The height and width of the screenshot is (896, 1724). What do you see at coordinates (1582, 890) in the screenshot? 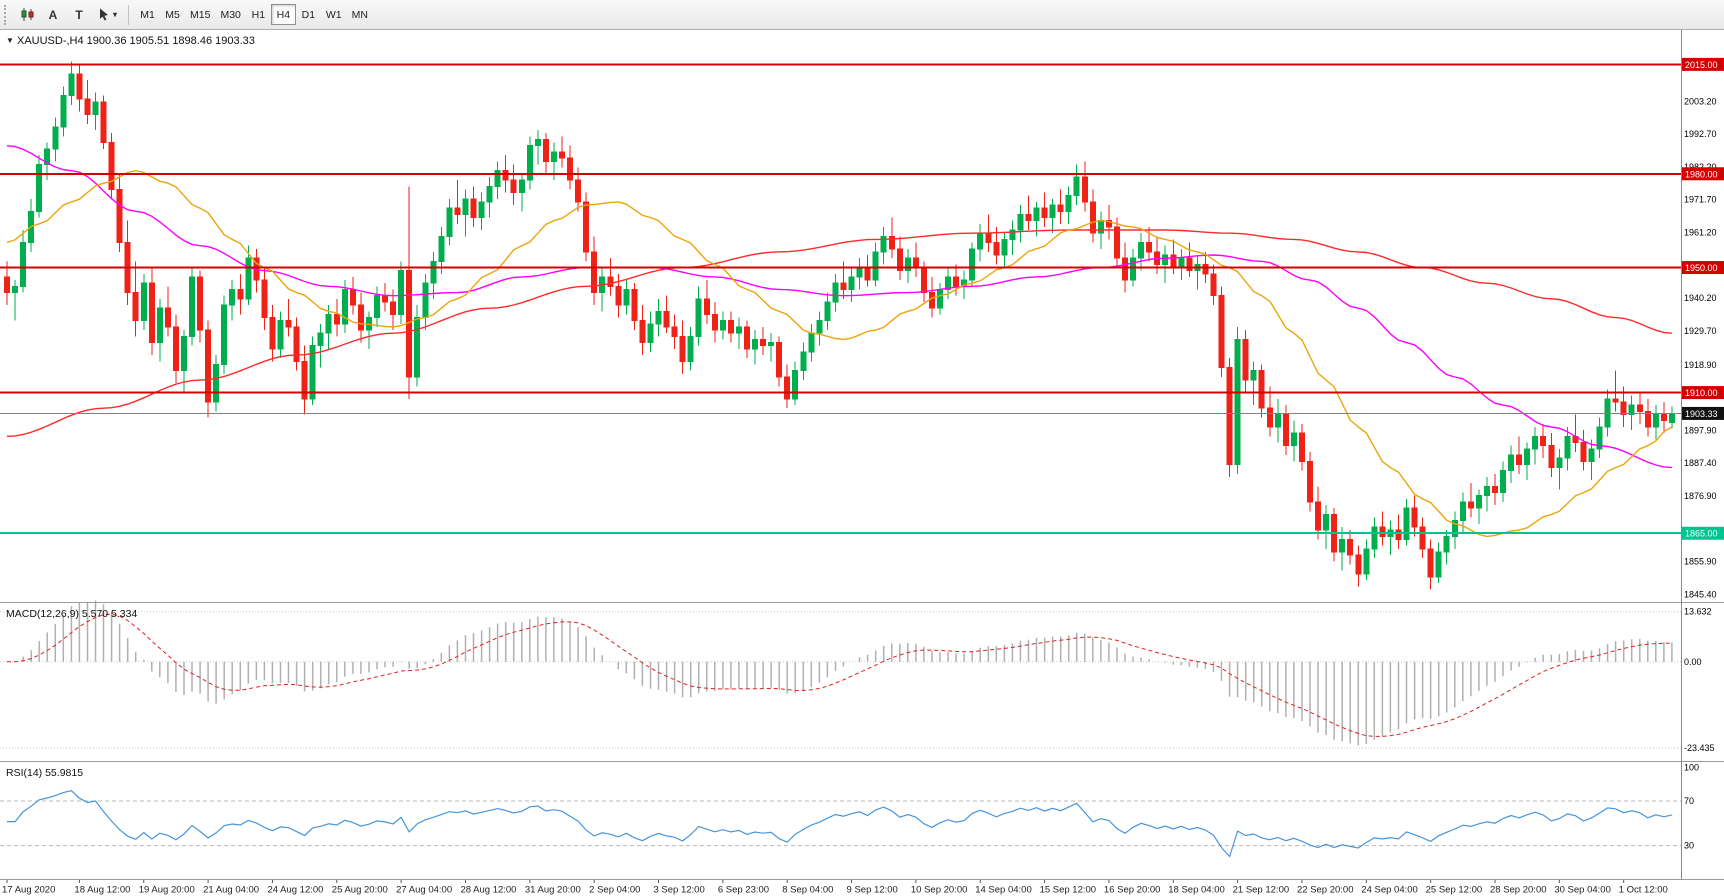
I see `time-label: 30 Sep 04:00` at bounding box center [1582, 890].